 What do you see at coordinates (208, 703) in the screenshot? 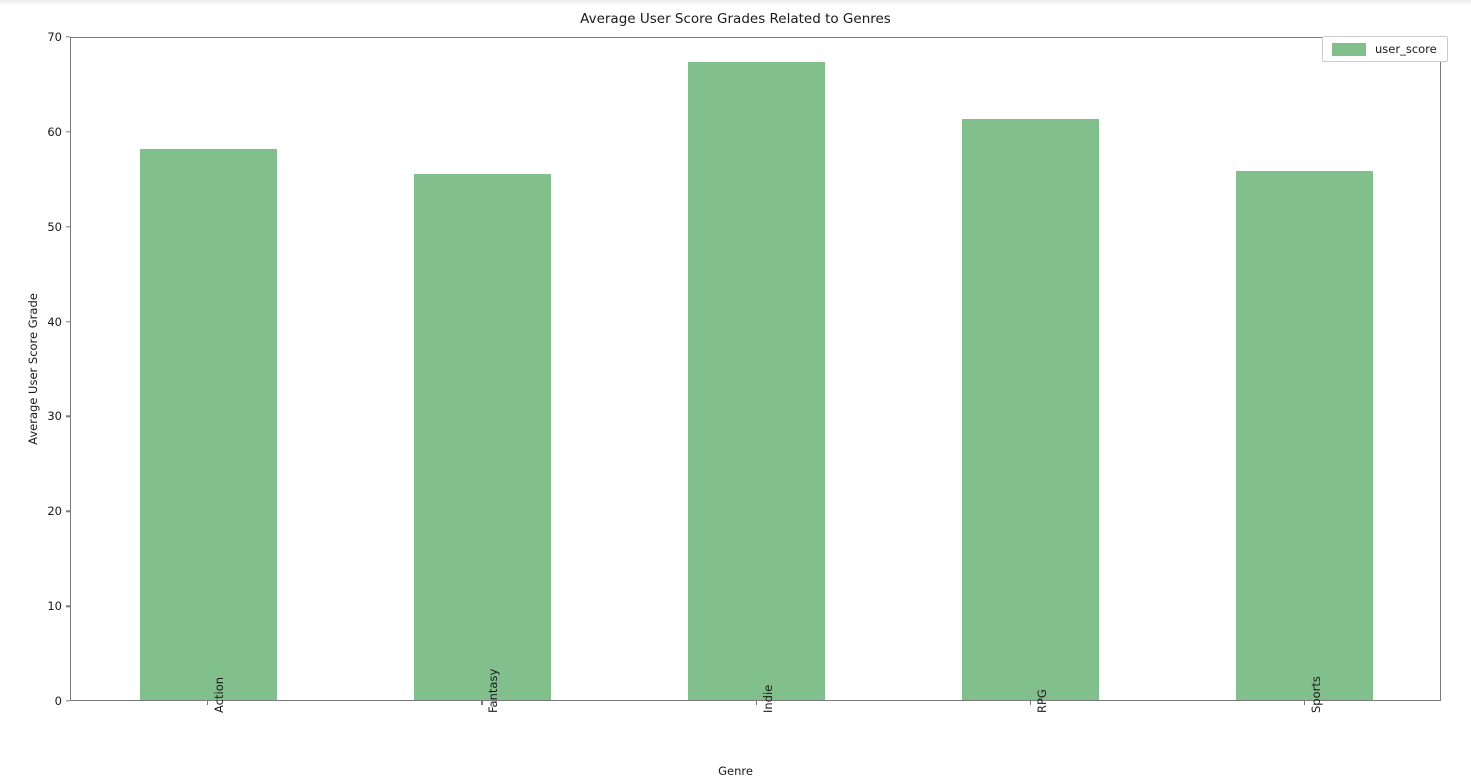
I see `x-tick-mark-action` at bounding box center [208, 703].